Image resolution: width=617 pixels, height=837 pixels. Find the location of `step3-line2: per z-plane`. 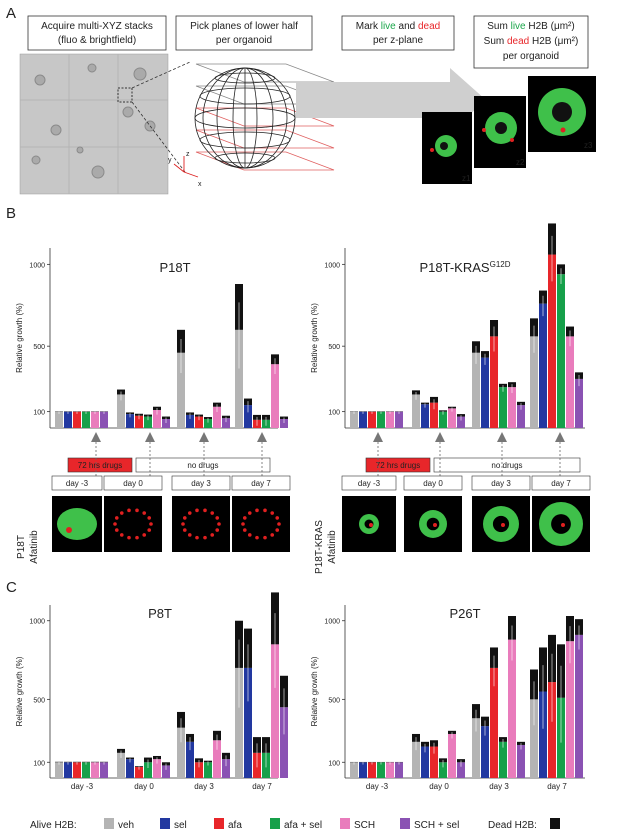

step3-line2: per z-plane is located at coordinates (398, 40).